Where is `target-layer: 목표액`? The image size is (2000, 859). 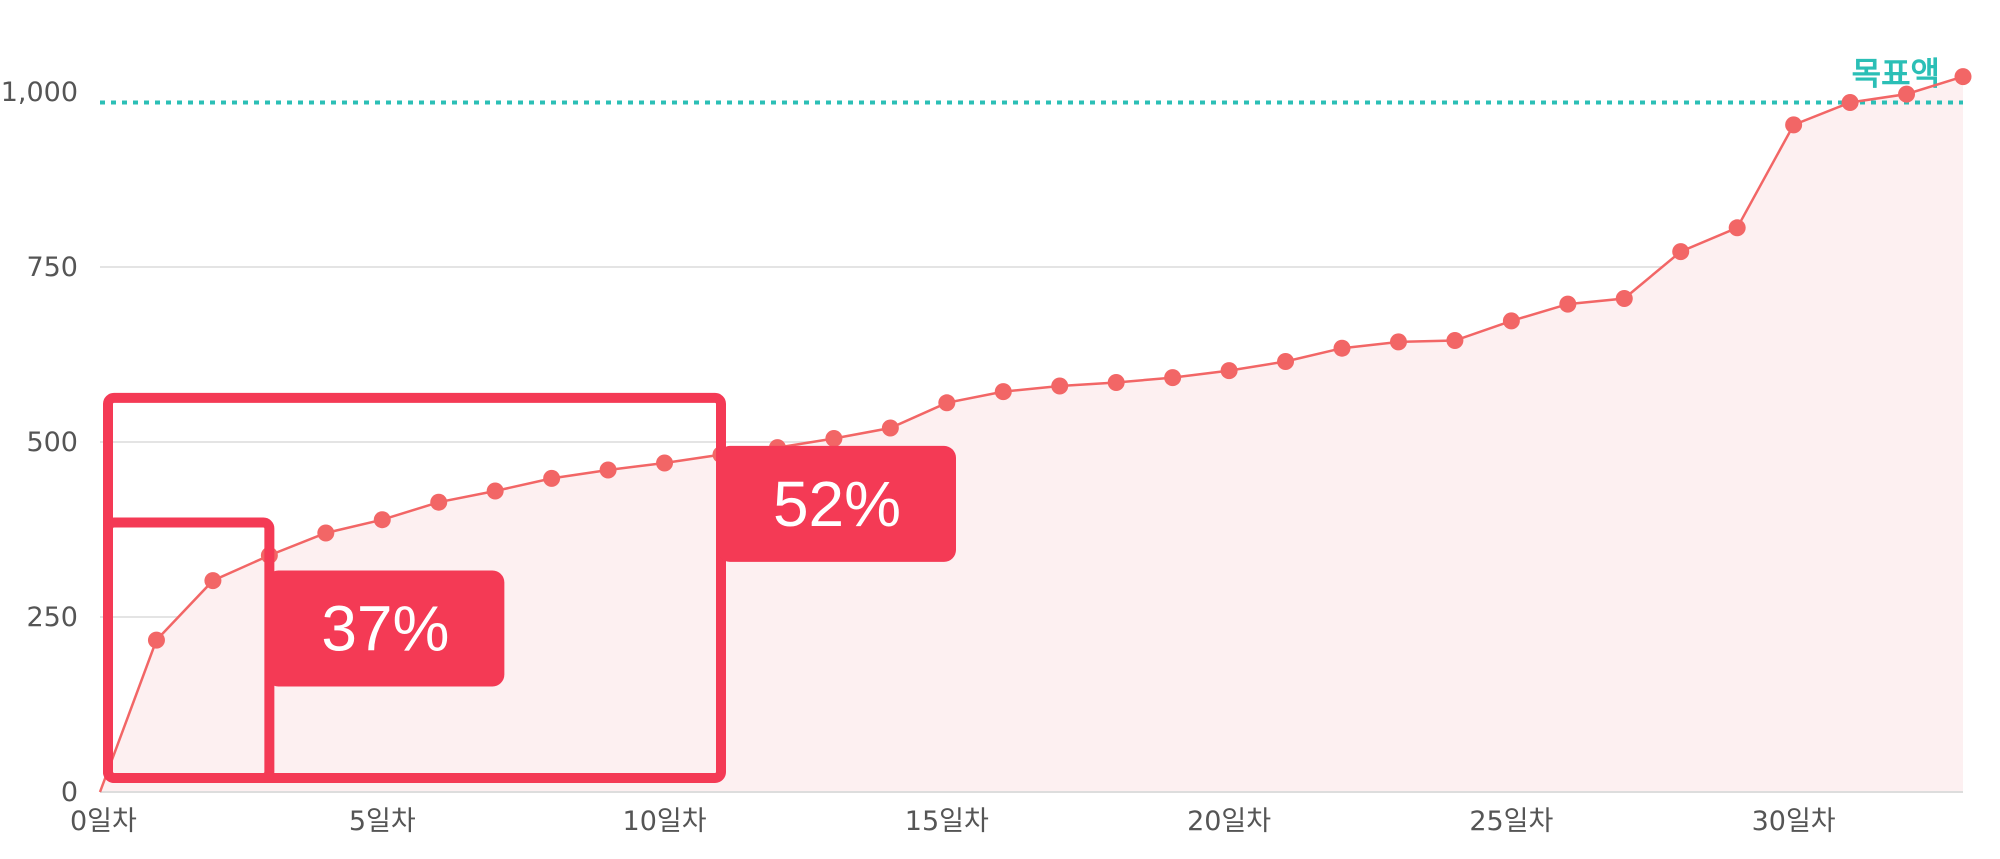
target-layer: 목표액 is located at coordinates (1031, 79).